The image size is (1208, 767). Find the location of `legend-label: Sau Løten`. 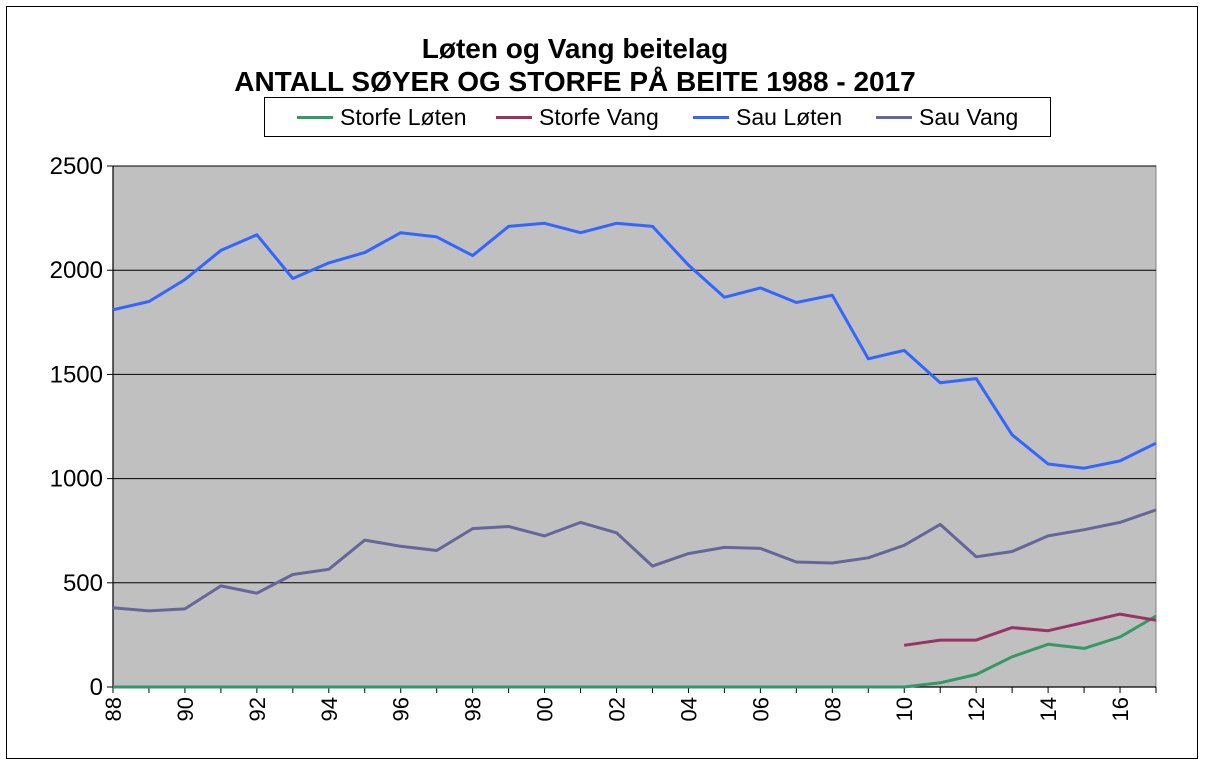

legend-label: Sau Løten is located at coordinates (789, 116).